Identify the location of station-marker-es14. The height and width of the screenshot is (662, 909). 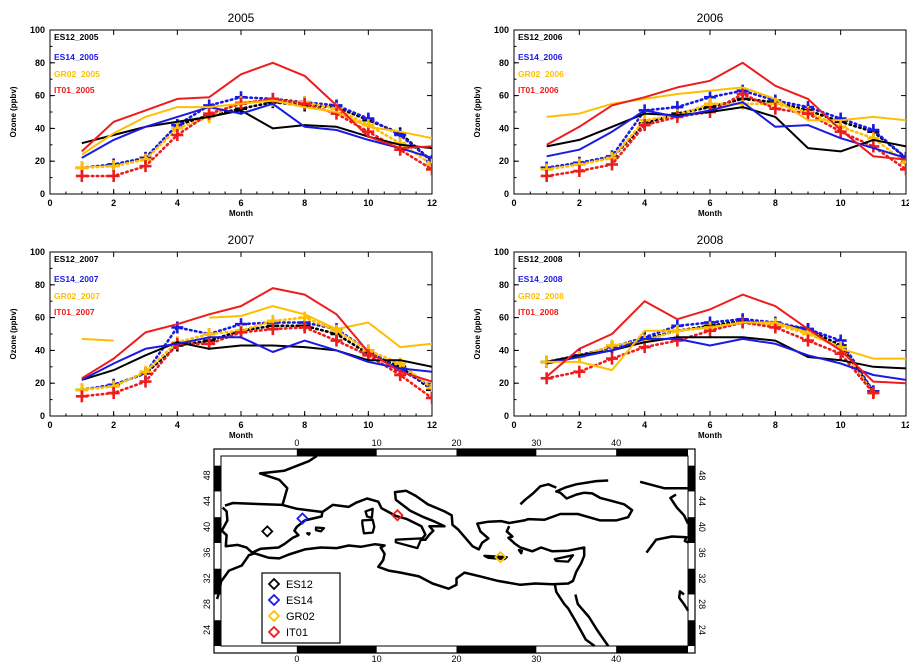
(302, 518).